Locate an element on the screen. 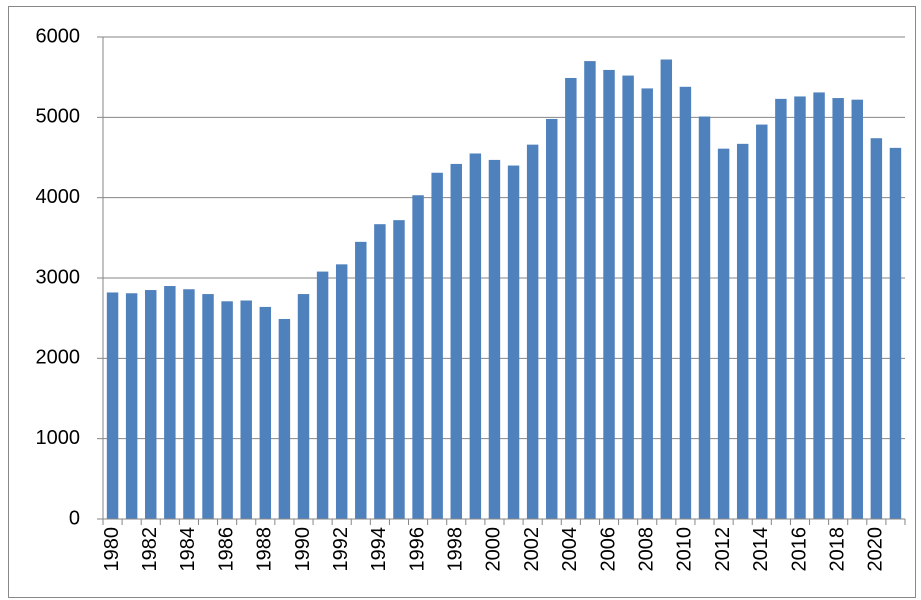 This screenshot has width=921, height=600. x-tick-label: 2020 is located at coordinates (876, 549).